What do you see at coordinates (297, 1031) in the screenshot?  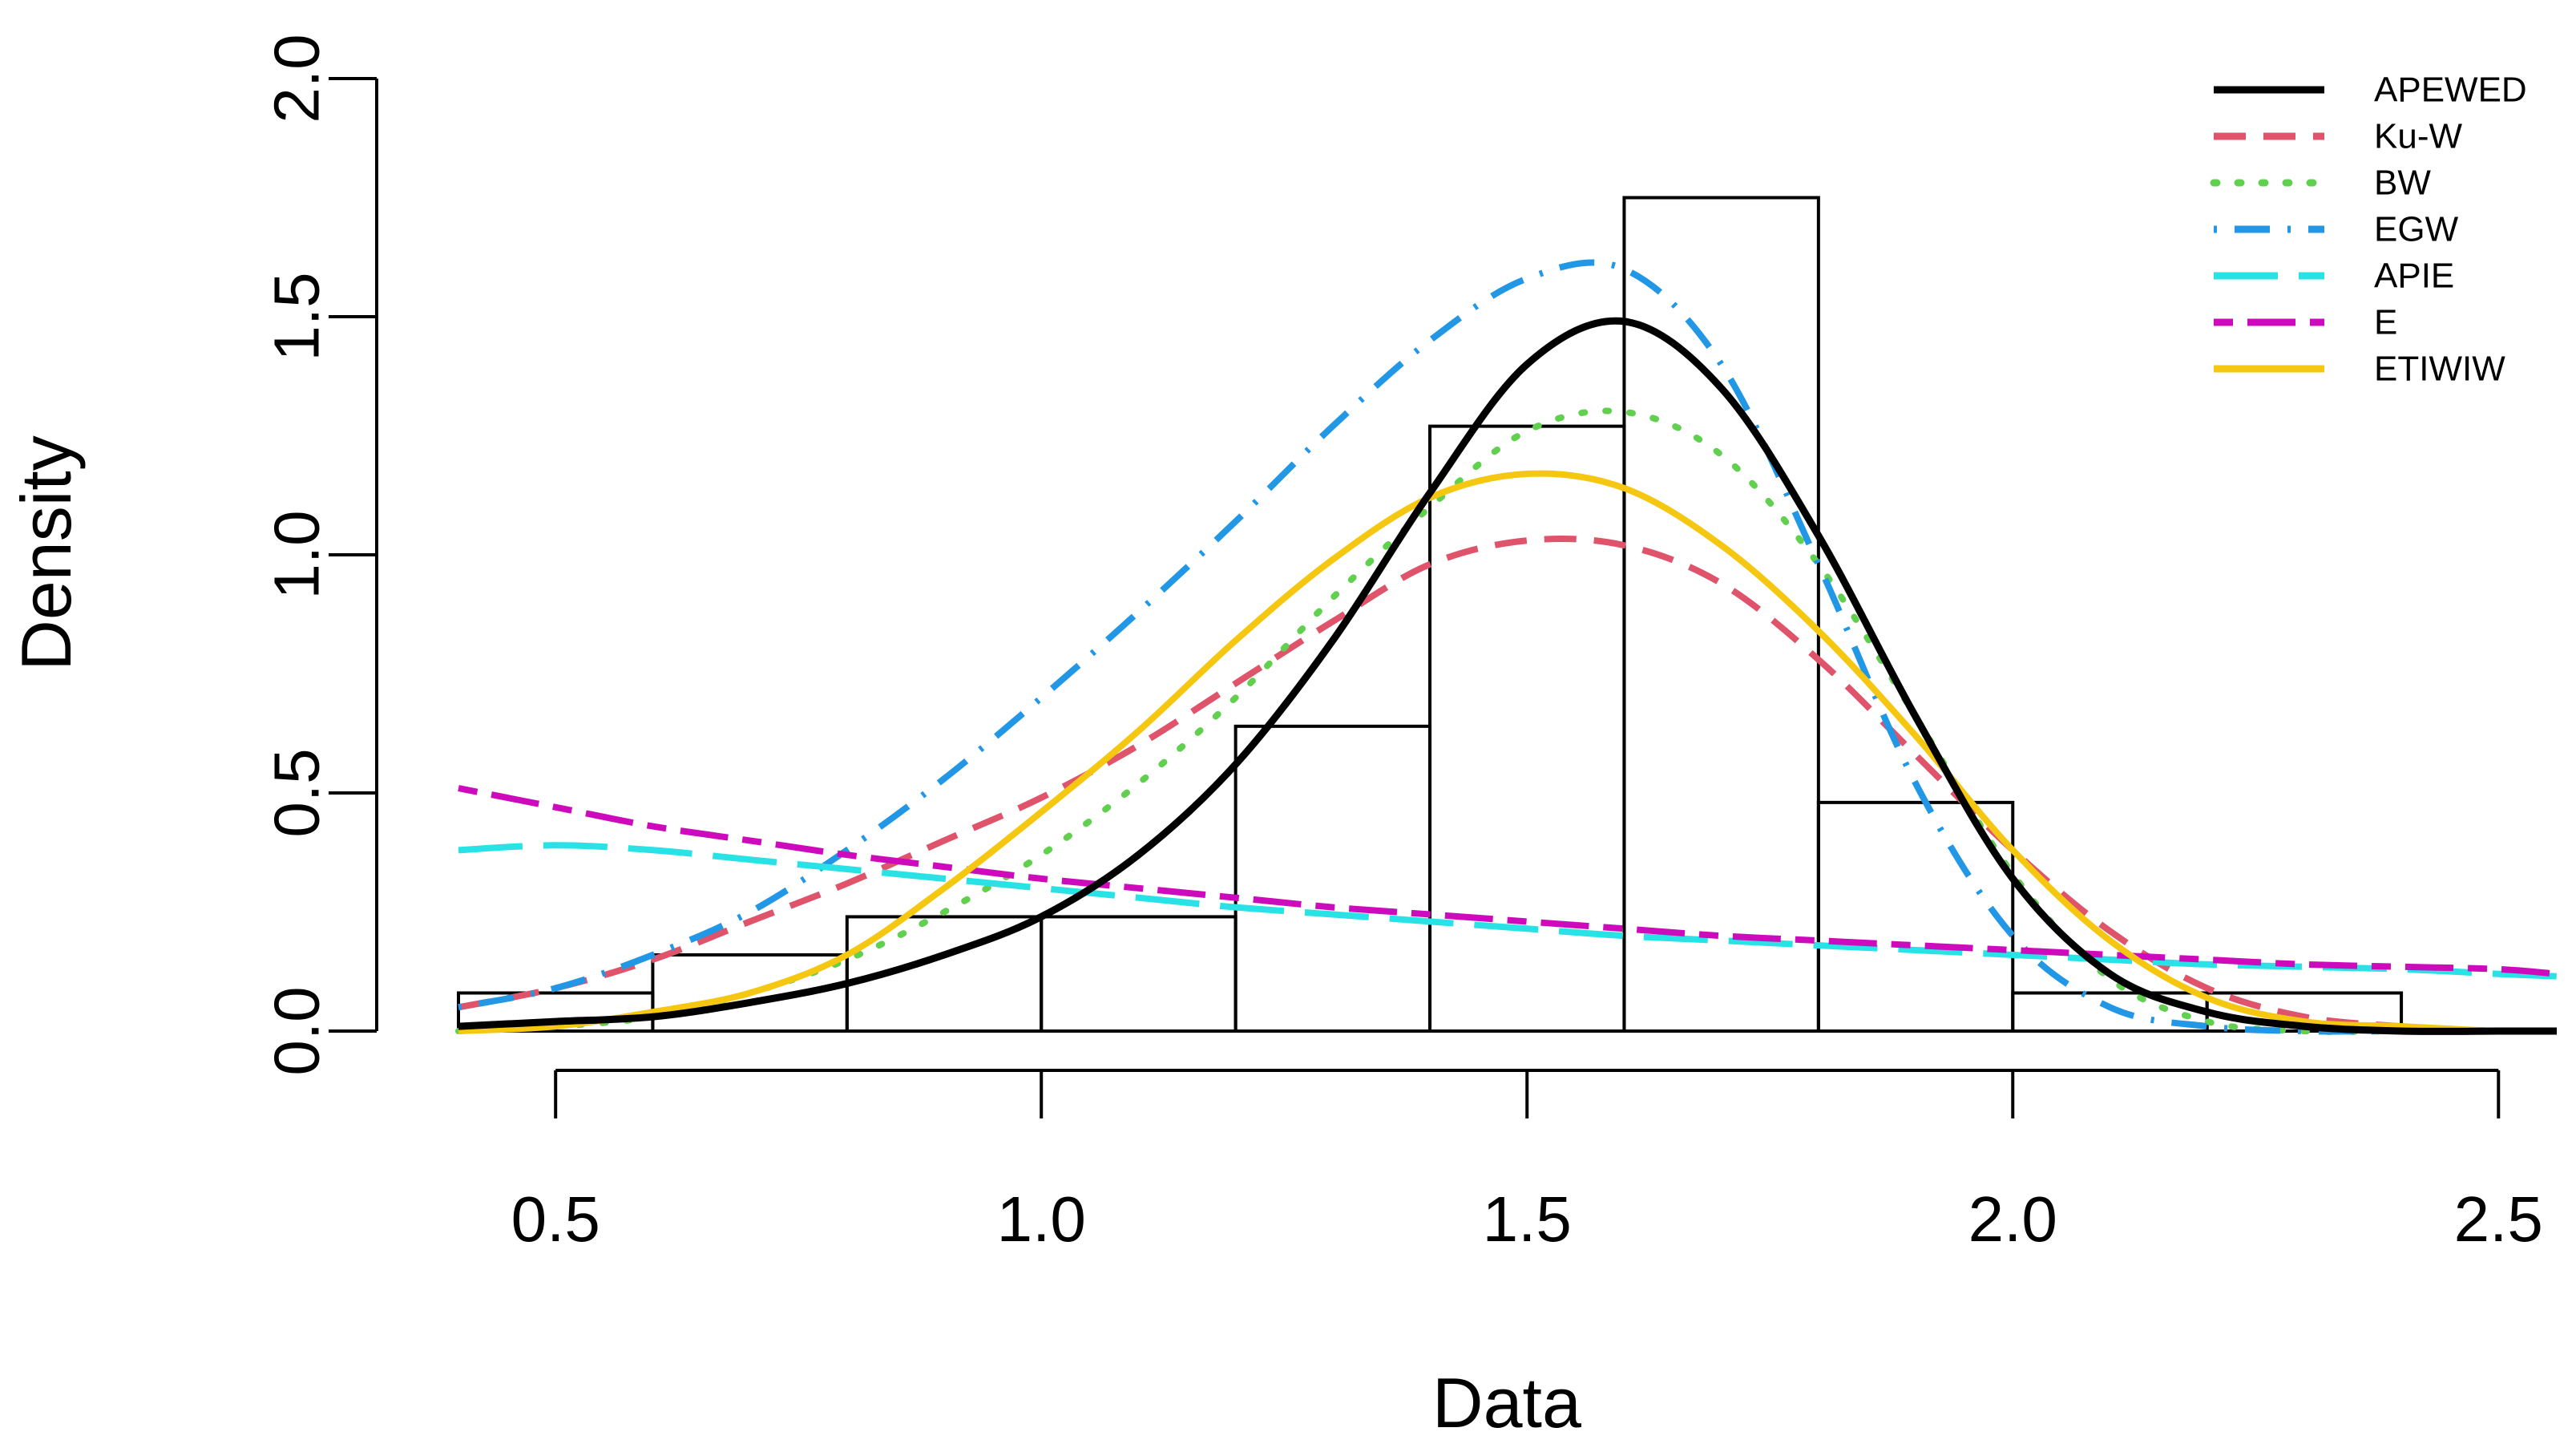 I see `y-tick-label: 0.0` at bounding box center [297, 1031].